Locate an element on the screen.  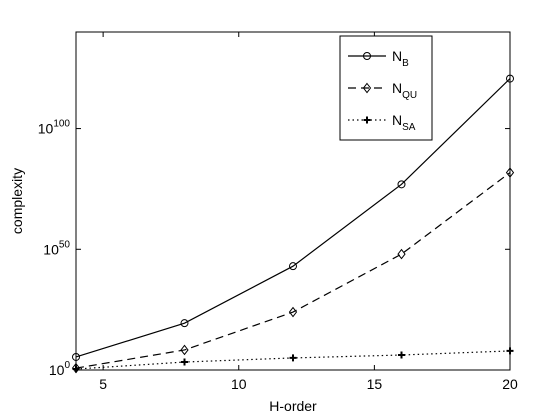
x-axis-label: H-order is located at coordinates (293, 406).